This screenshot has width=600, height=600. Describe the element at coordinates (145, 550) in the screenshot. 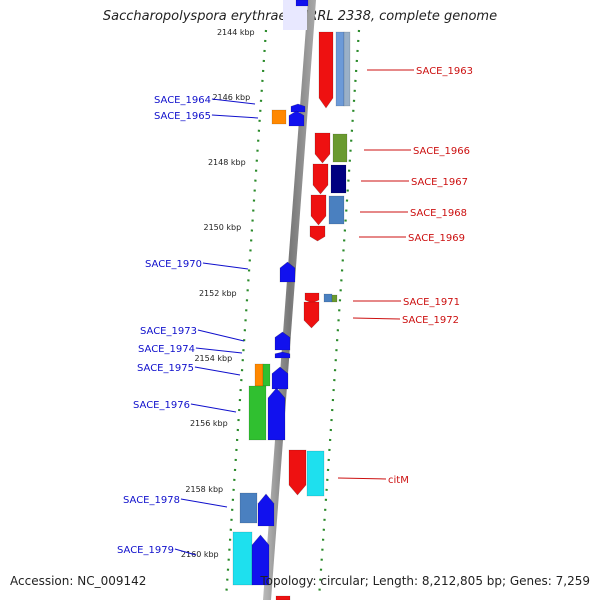

I see `gene-label-left: SACE_1979` at that location.